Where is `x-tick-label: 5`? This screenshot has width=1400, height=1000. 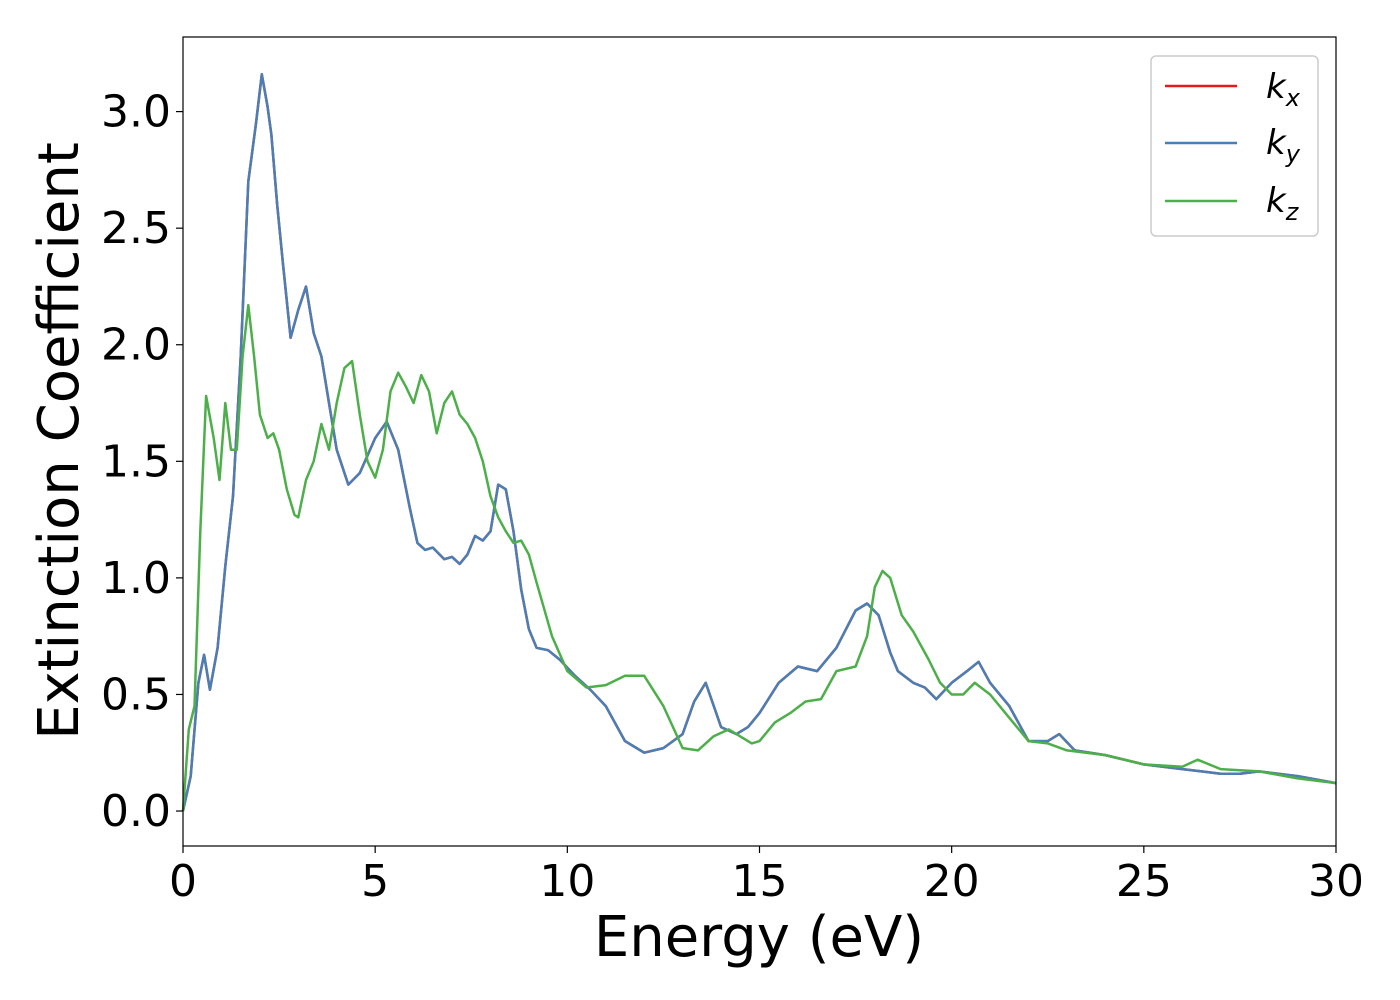 x-tick-label: 5 is located at coordinates (375, 881).